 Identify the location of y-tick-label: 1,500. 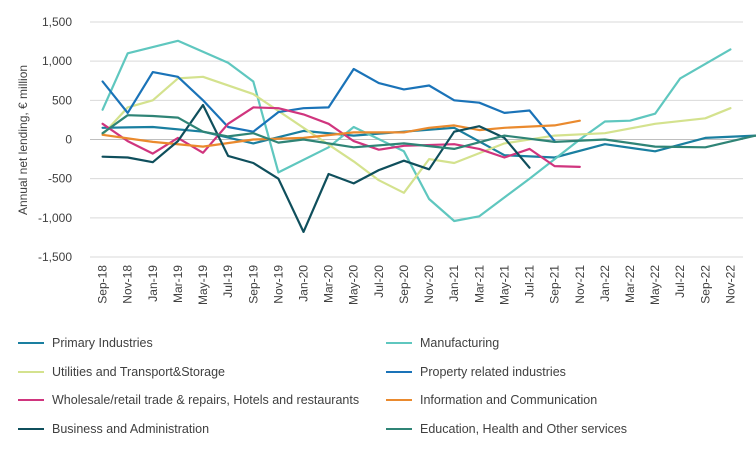
(57, 22).